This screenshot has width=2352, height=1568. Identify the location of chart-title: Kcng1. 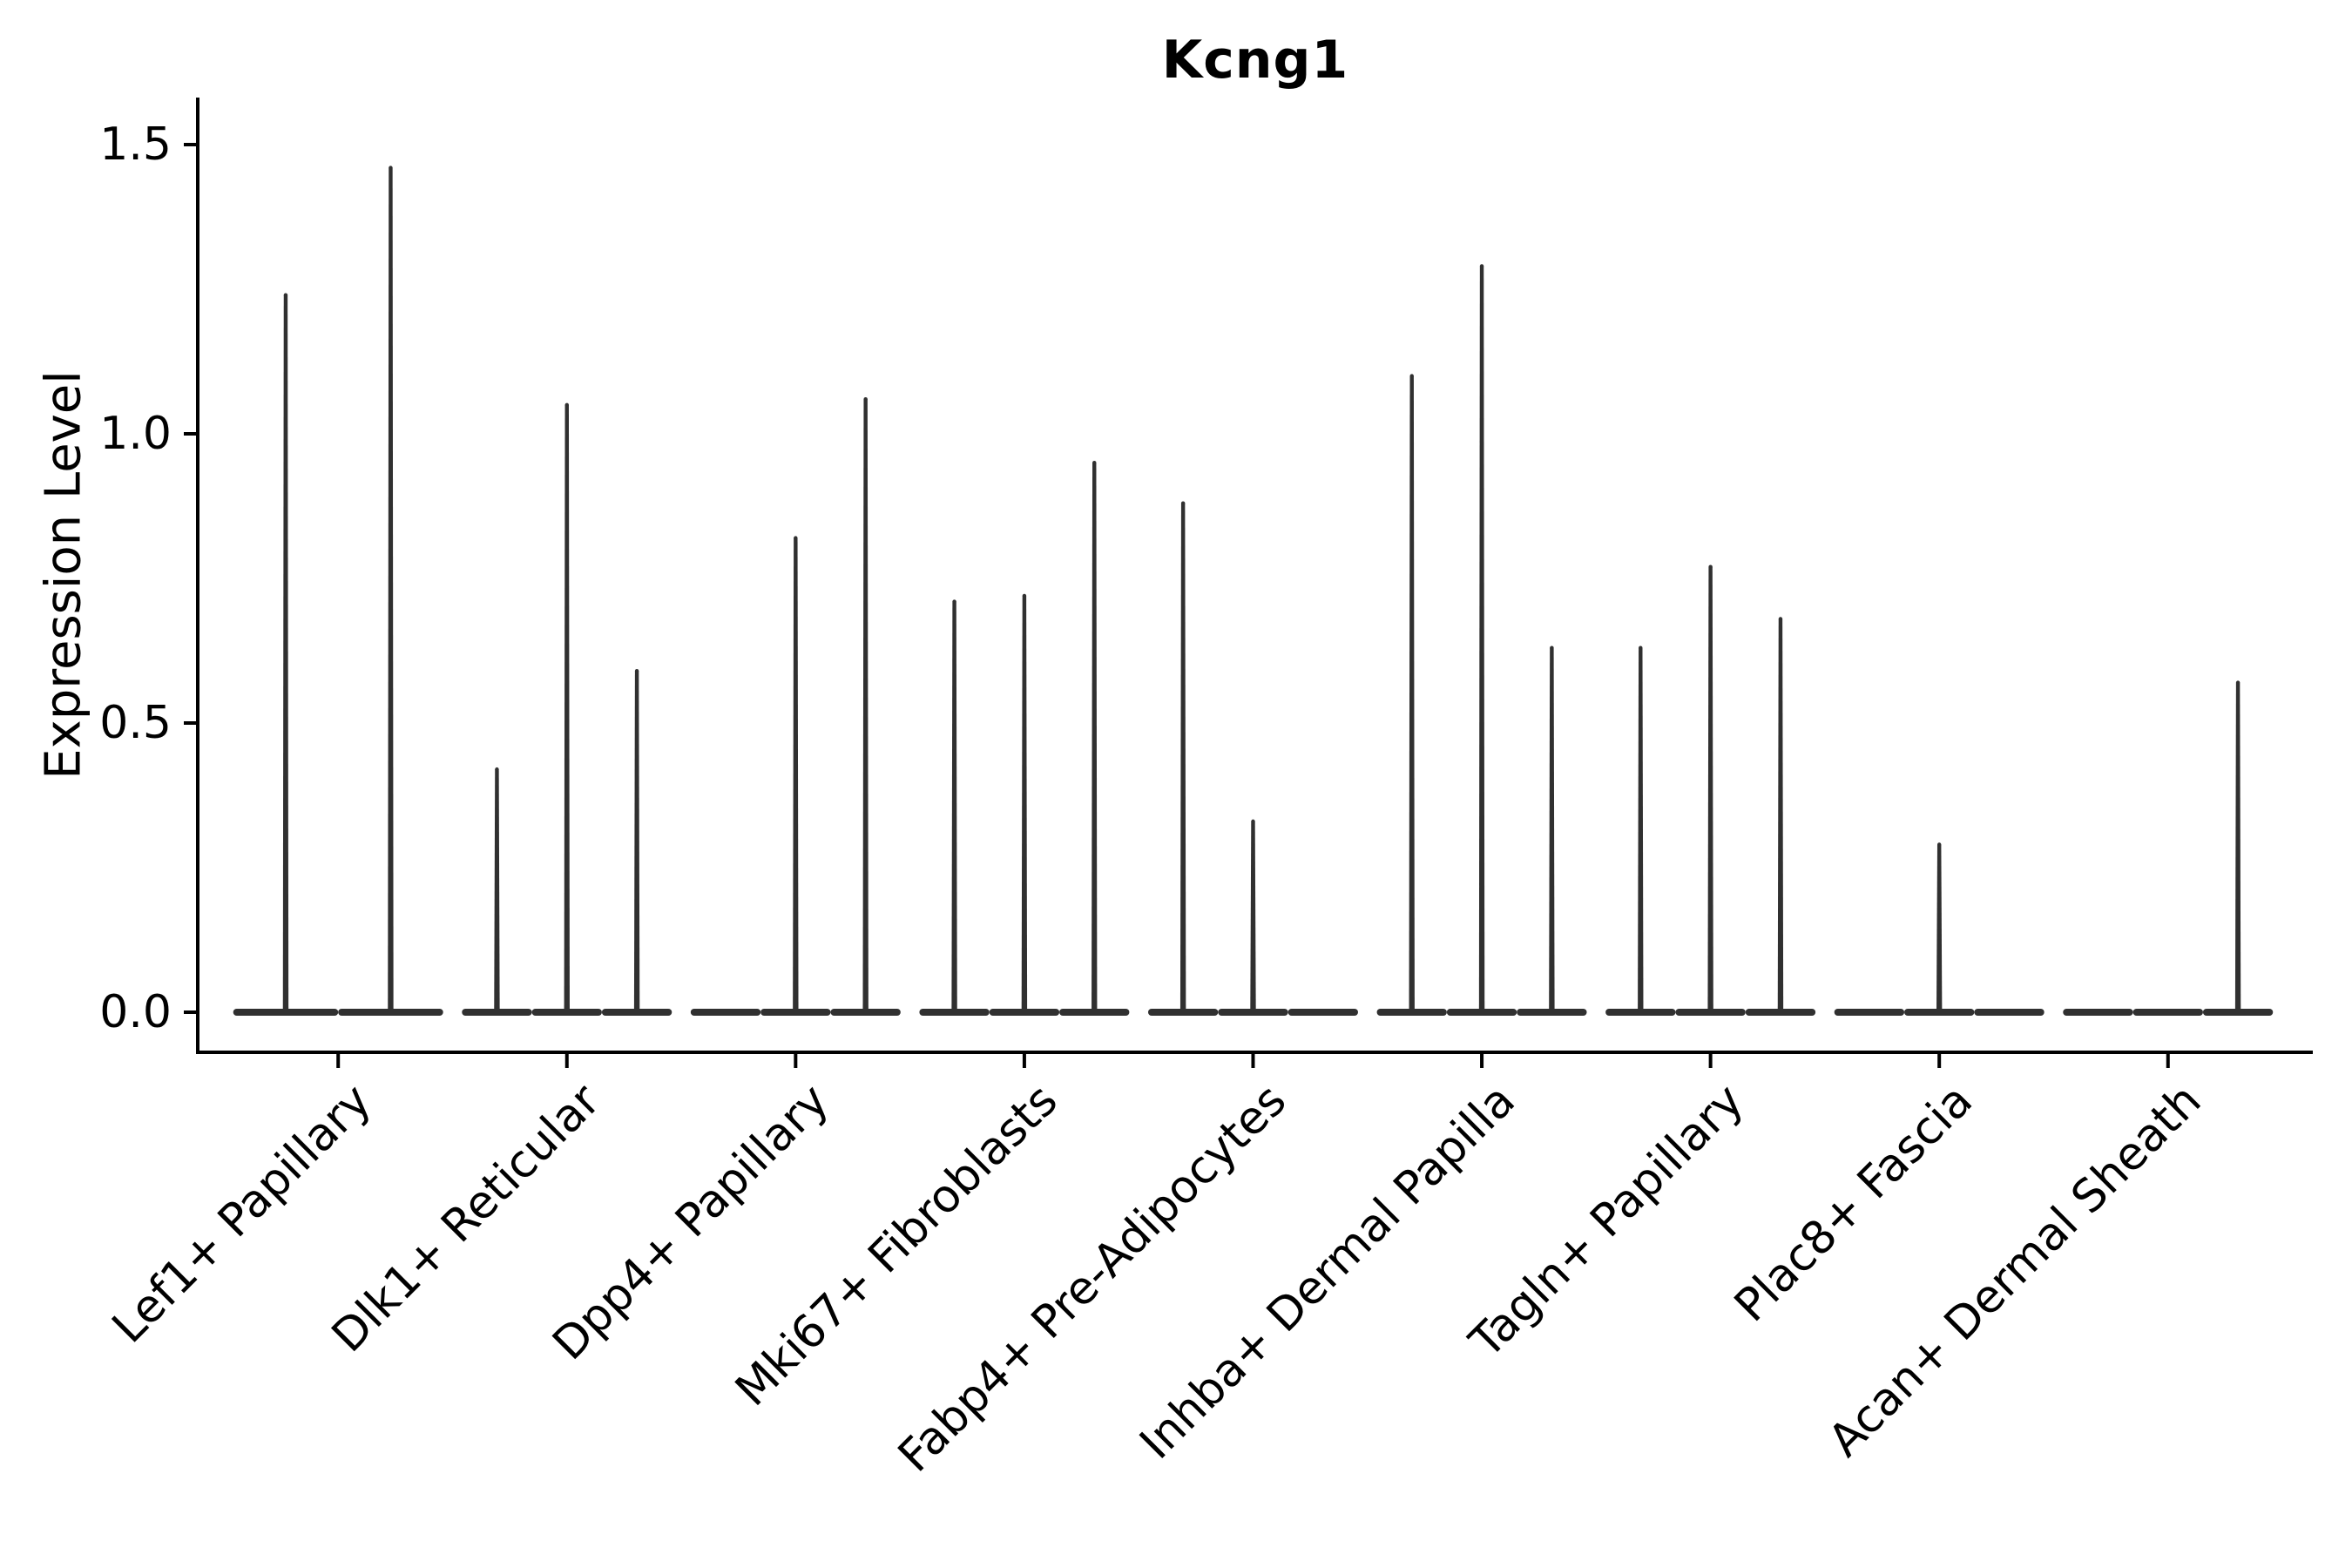
(1255, 61).